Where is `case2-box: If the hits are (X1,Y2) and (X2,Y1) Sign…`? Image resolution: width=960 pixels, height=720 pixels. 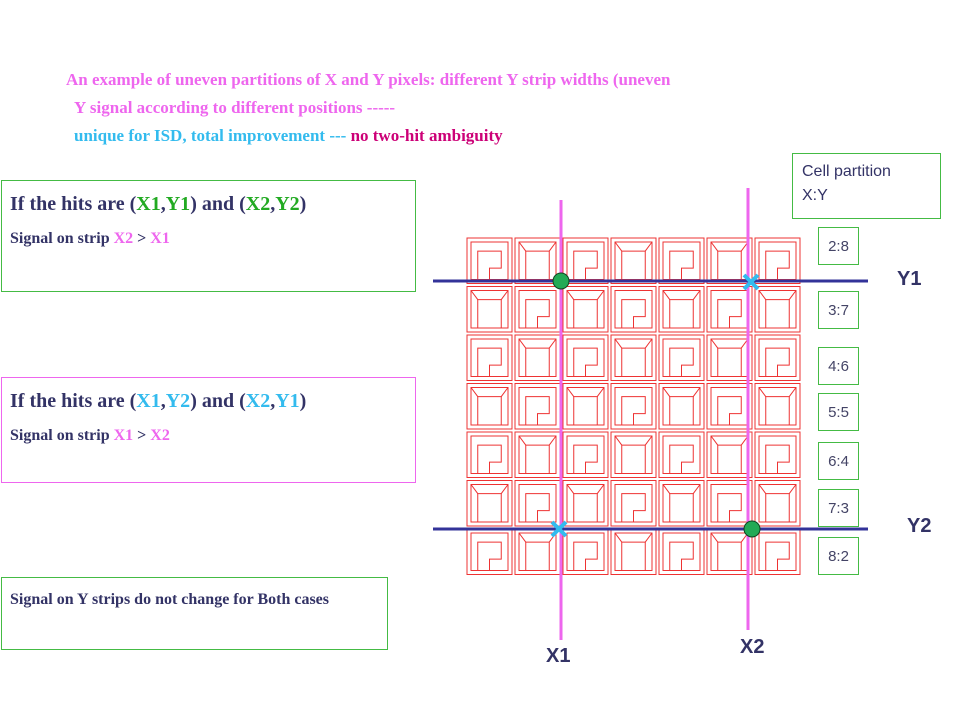 case2-box: If the hits are (X1,Y2) and (X2,Y1) Sign… is located at coordinates (208, 430).